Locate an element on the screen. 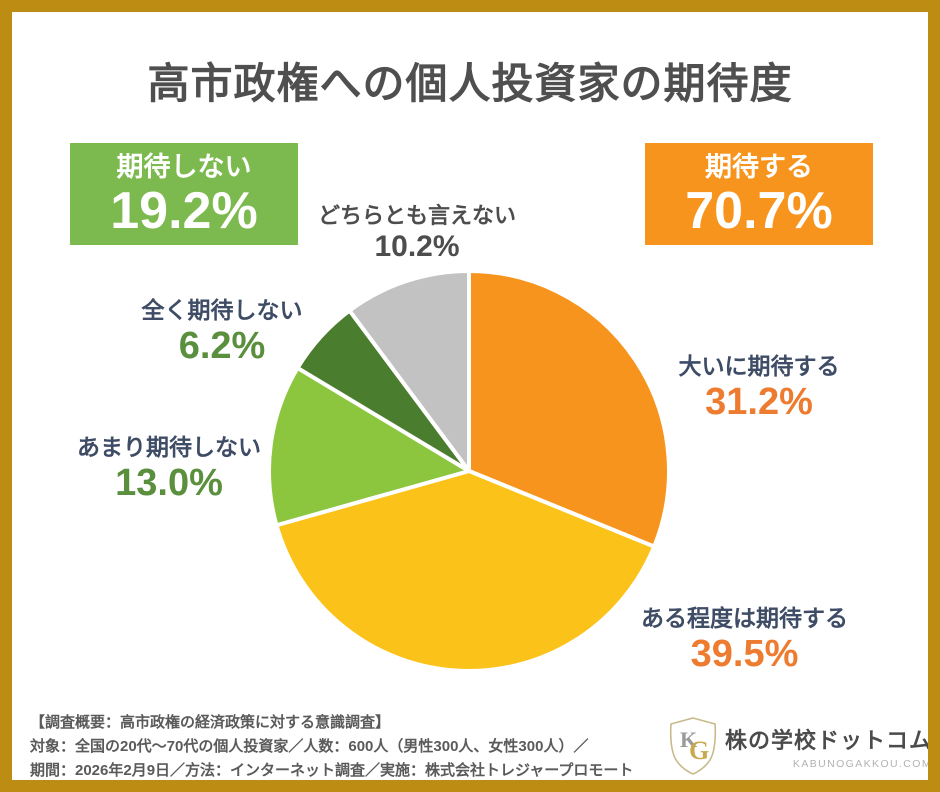  callout-value: 31.2% is located at coordinates (759, 402).